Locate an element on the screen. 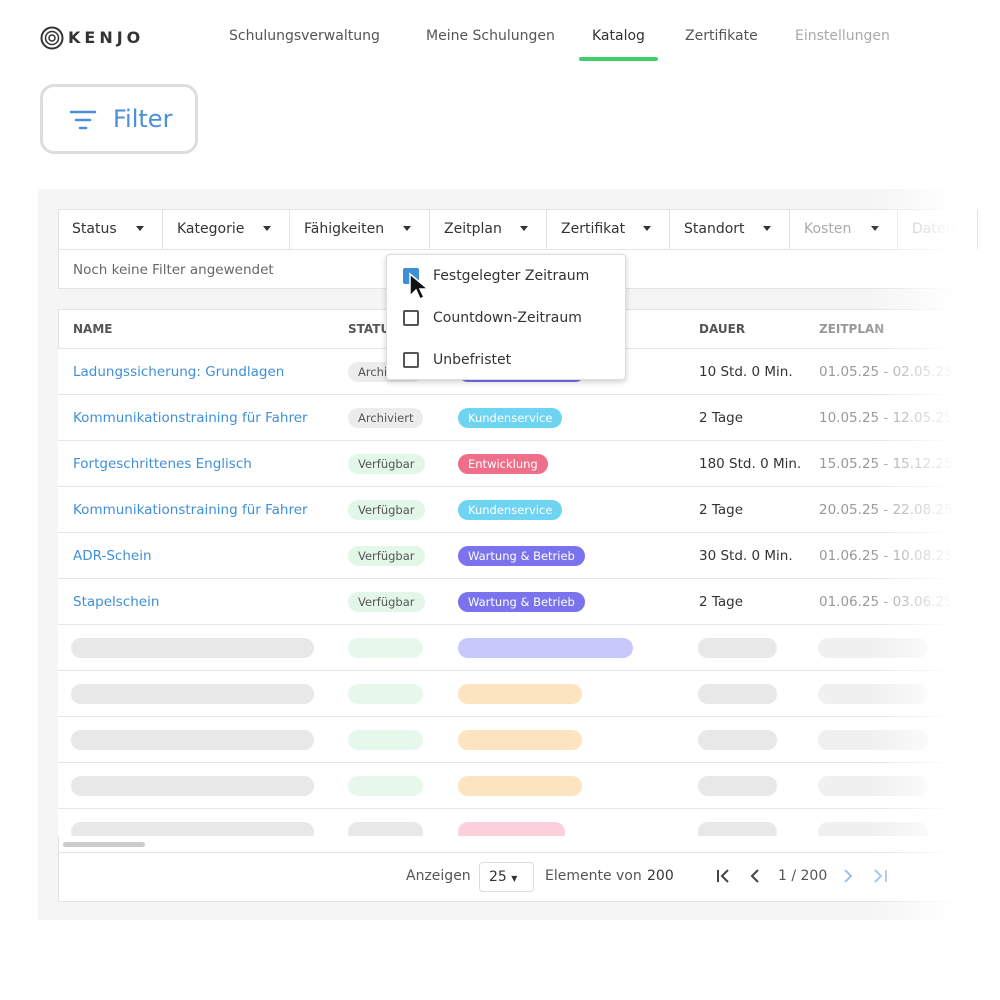 This screenshot has width=1000, height=1000. filter-chip: Zertifikat is located at coordinates (608, 229).